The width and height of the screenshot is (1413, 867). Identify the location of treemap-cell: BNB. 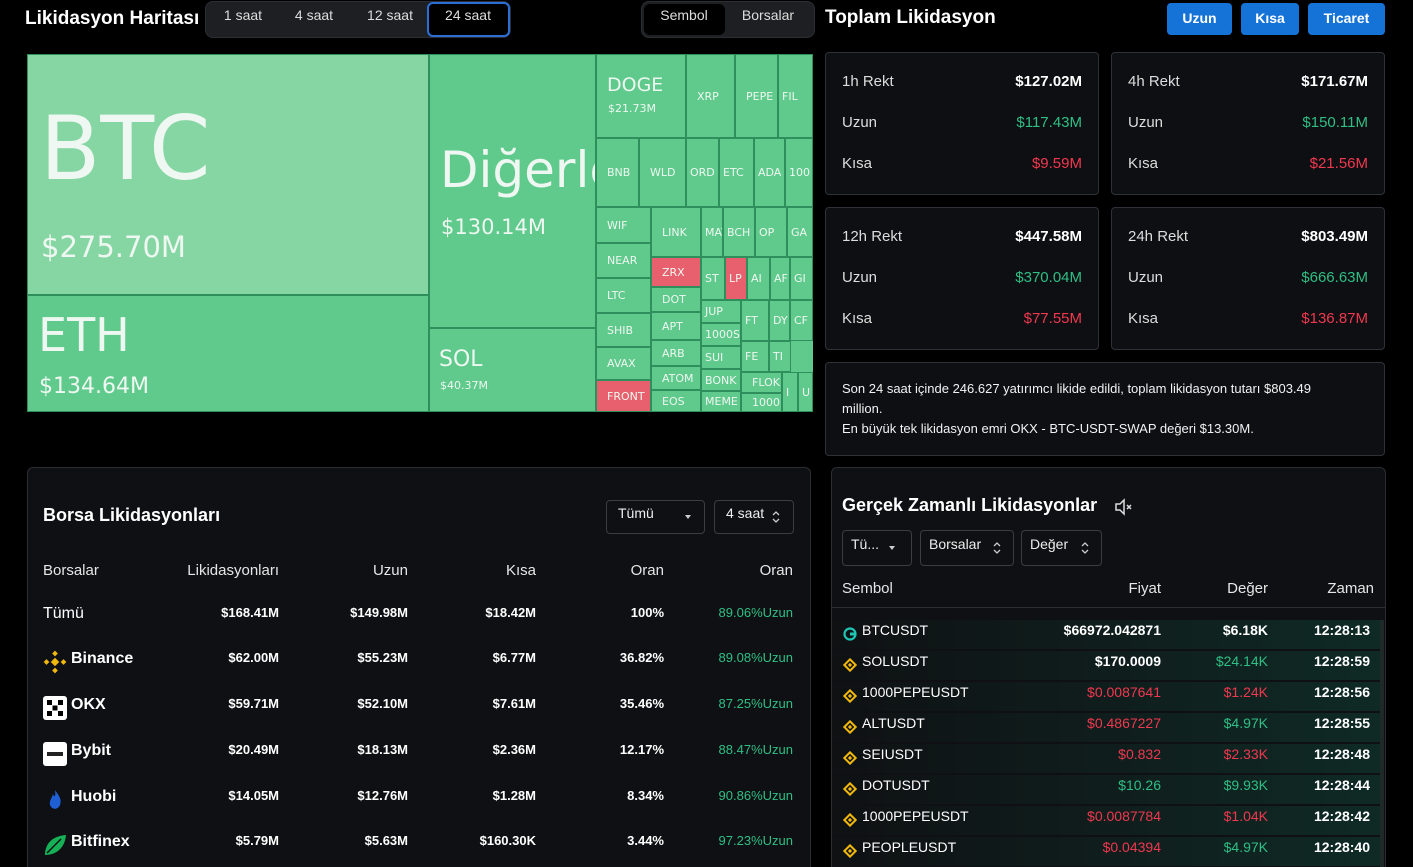
(617, 172).